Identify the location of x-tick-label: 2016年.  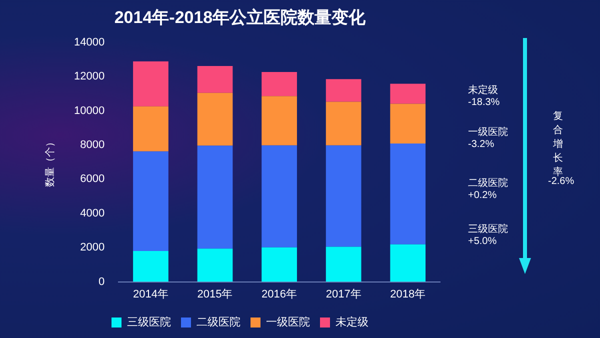
(280, 294).